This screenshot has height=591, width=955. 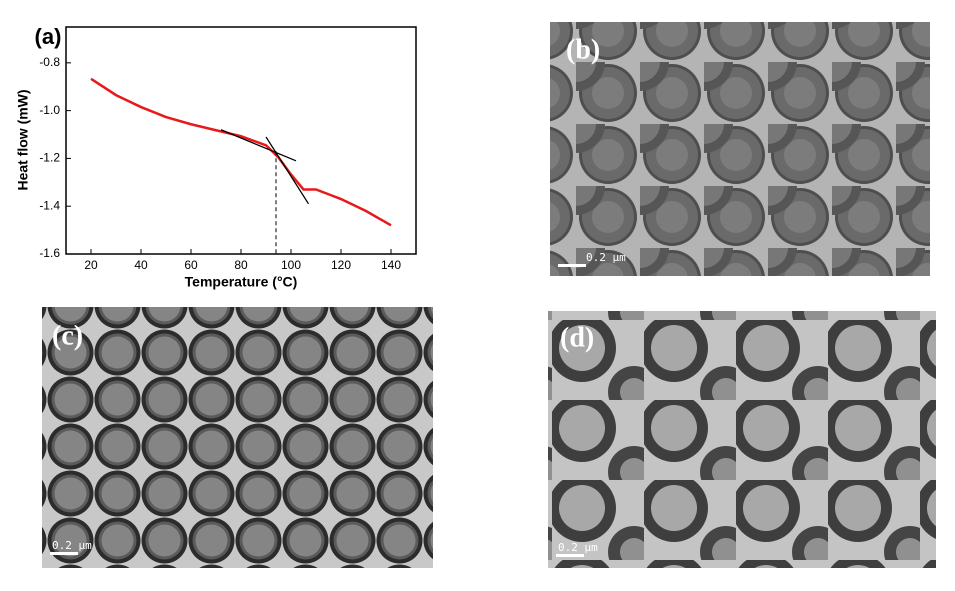 I want to click on x-tick-label: 140, so click(x=391, y=265).